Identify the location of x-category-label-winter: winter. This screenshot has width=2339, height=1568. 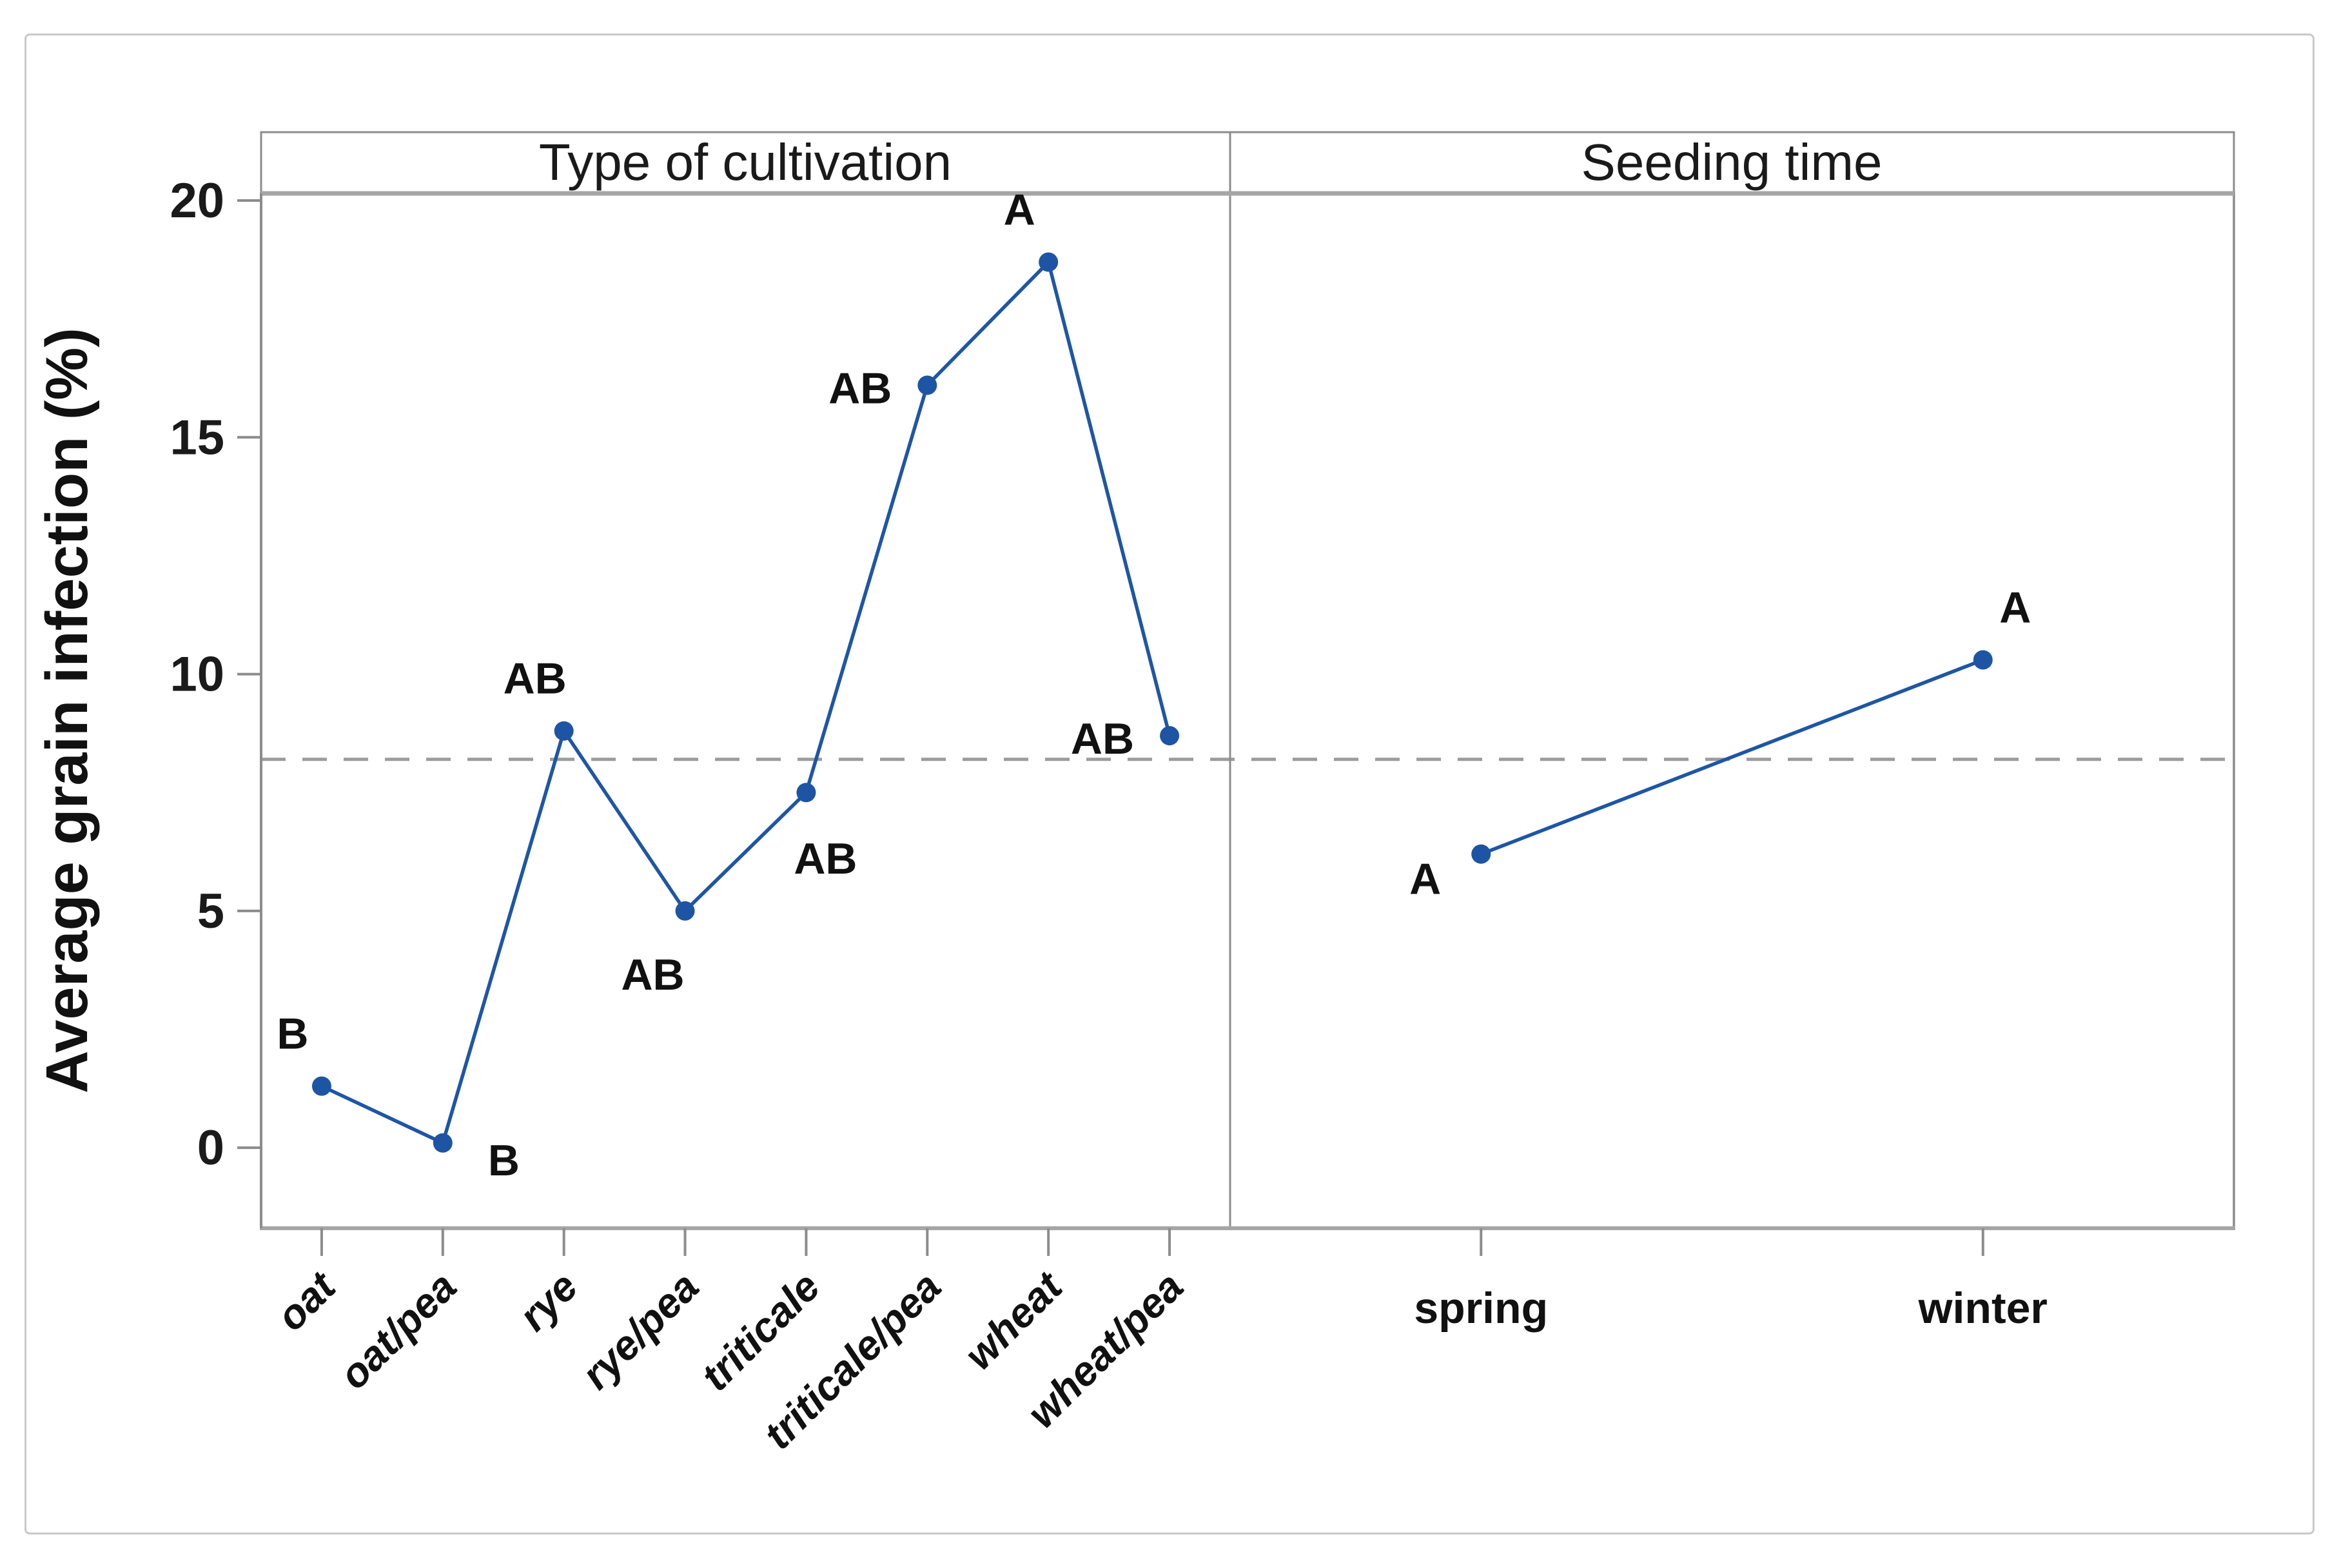
(1983, 1308).